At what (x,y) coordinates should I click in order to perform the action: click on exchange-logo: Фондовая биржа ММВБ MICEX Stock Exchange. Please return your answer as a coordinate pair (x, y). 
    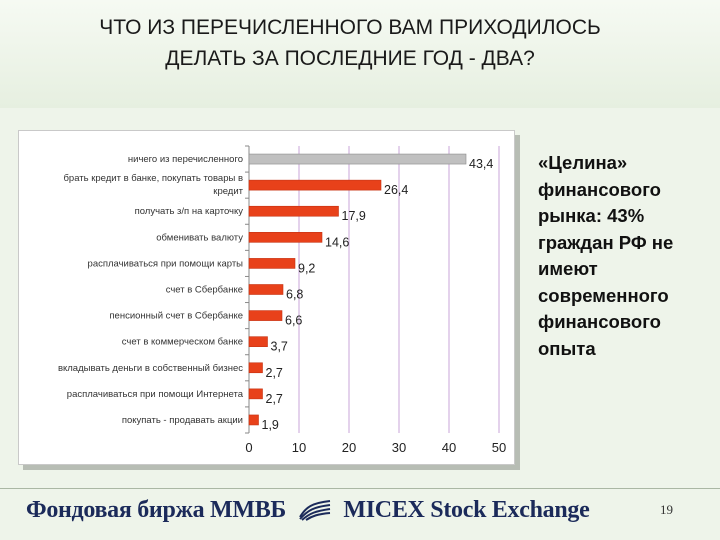
    Looking at the image, I should click on (308, 510).